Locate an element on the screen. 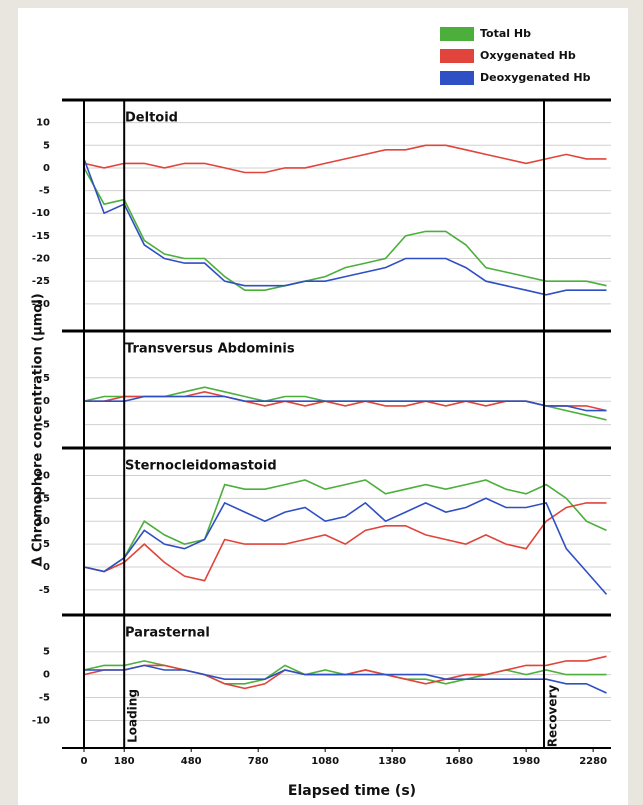 This screenshot has width=643, height=805. x-tick-label: 1980 is located at coordinates (526, 761).